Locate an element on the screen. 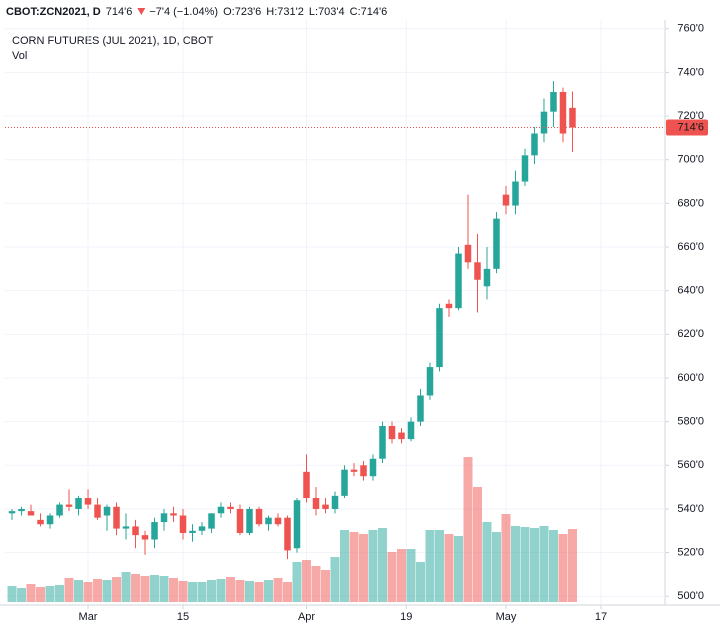 This screenshot has width=720, height=634. y-tick-label: 500'0 is located at coordinates (690, 596).